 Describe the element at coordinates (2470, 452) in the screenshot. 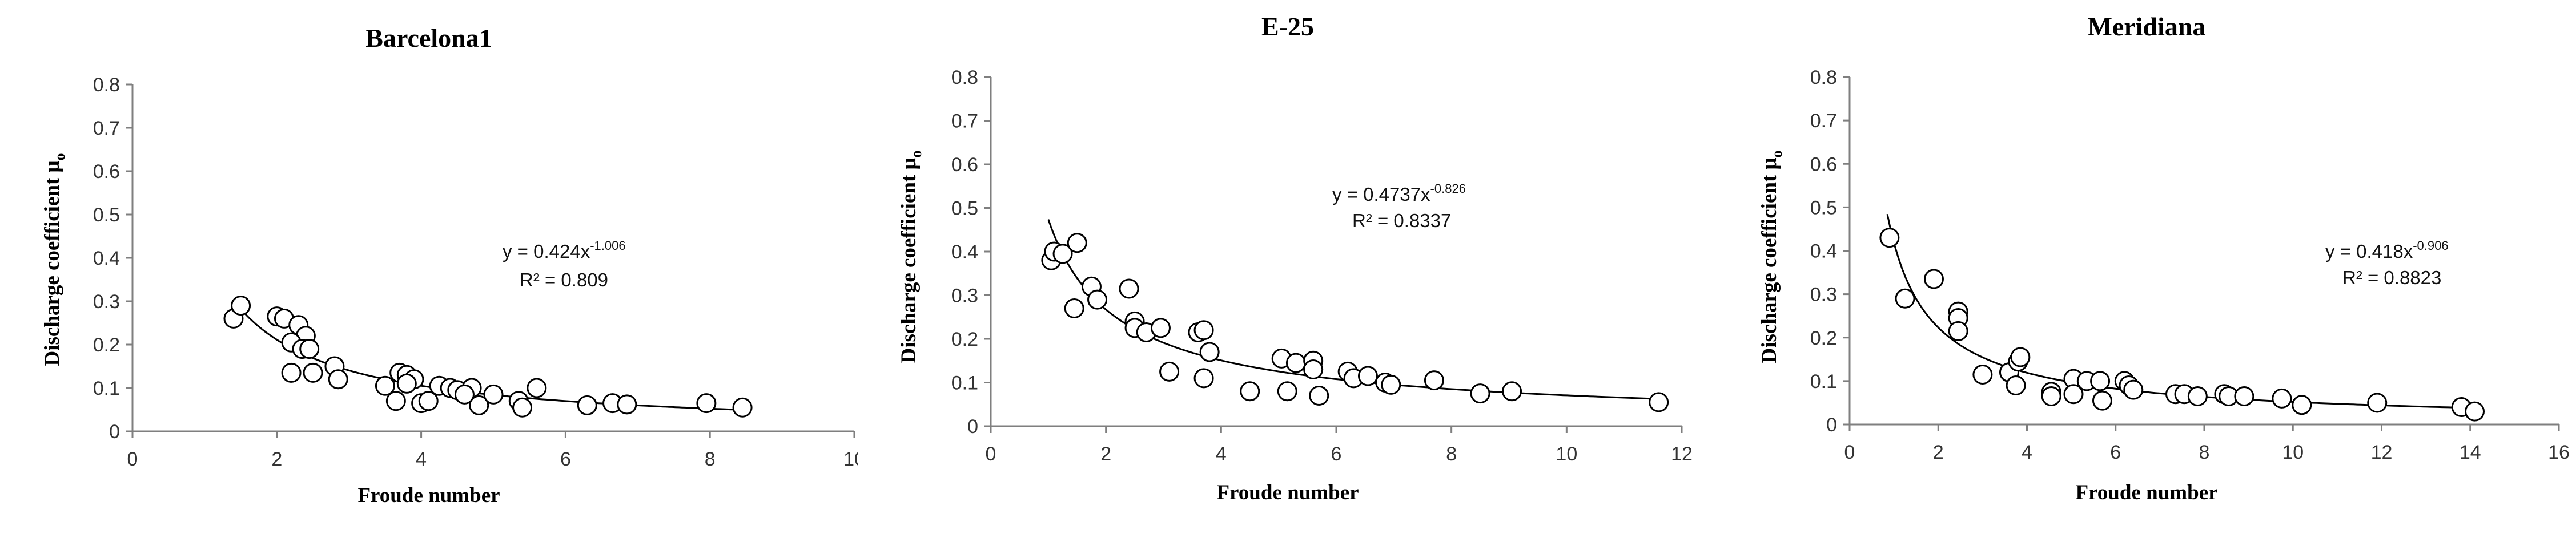

I see `x-tick-label: 14` at that location.